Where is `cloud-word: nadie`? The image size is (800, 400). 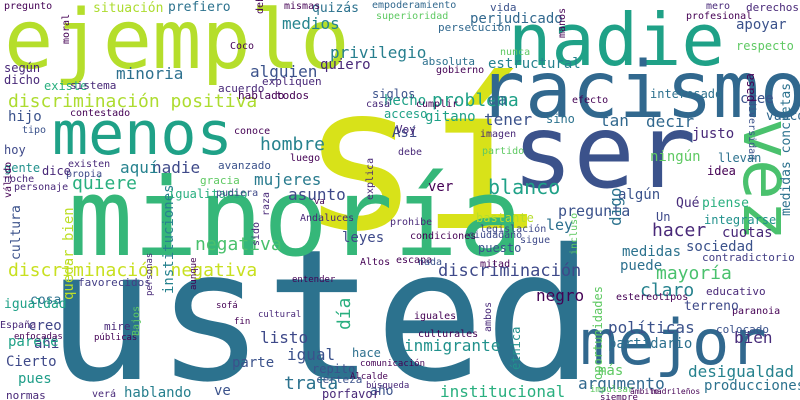 cloud-word: nadie is located at coordinates (616, 41).